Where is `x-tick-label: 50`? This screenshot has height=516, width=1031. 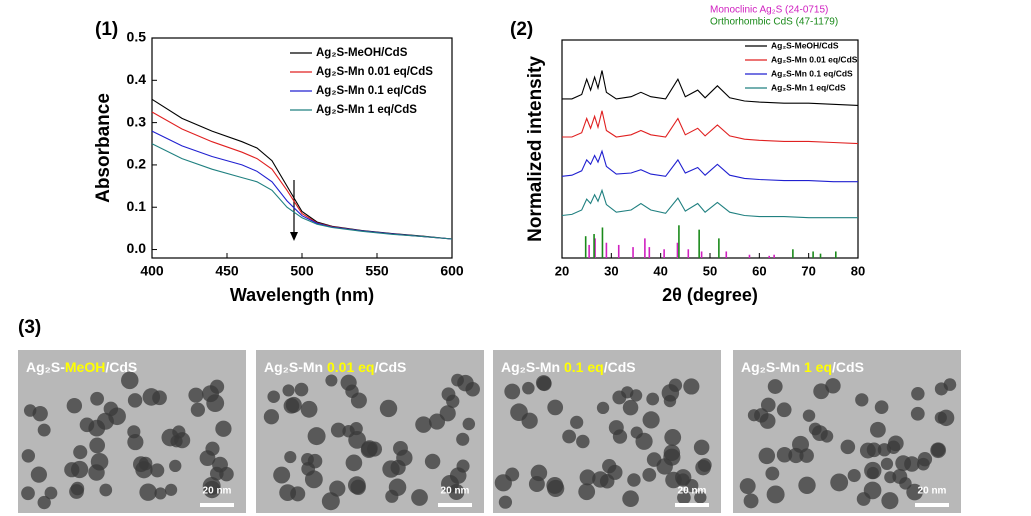
x-tick-label: 50 is located at coordinates (710, 270).